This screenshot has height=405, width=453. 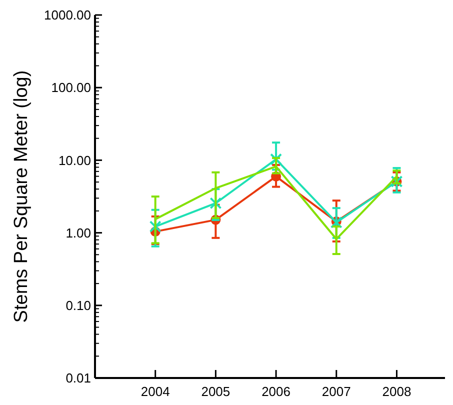 I want to click on y-tick-label: 100.00, so click(x=71, y=88).